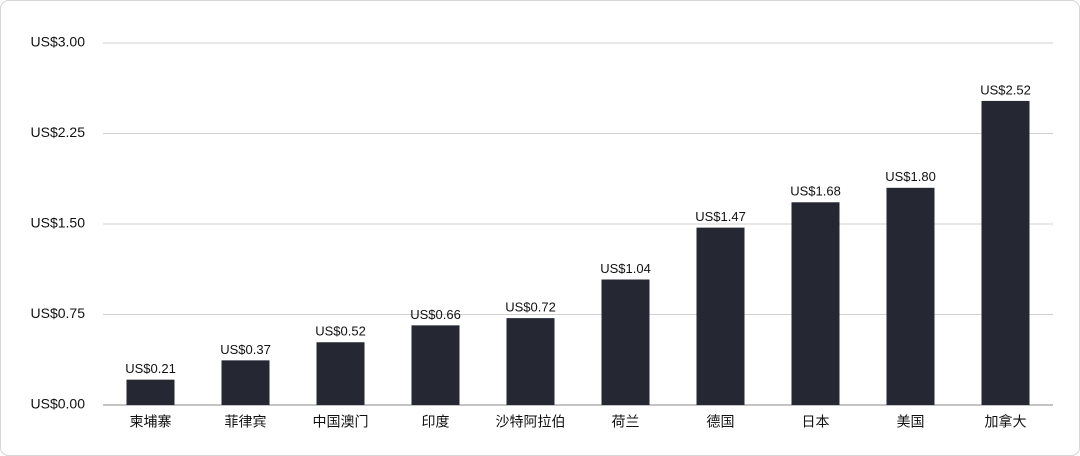 This screenshot has width=1080, height=456. What do you see at coordinates (58, 132) in the screenshot?
I see `y-tick-label: US$2.25` at bounding box center [58, 132].